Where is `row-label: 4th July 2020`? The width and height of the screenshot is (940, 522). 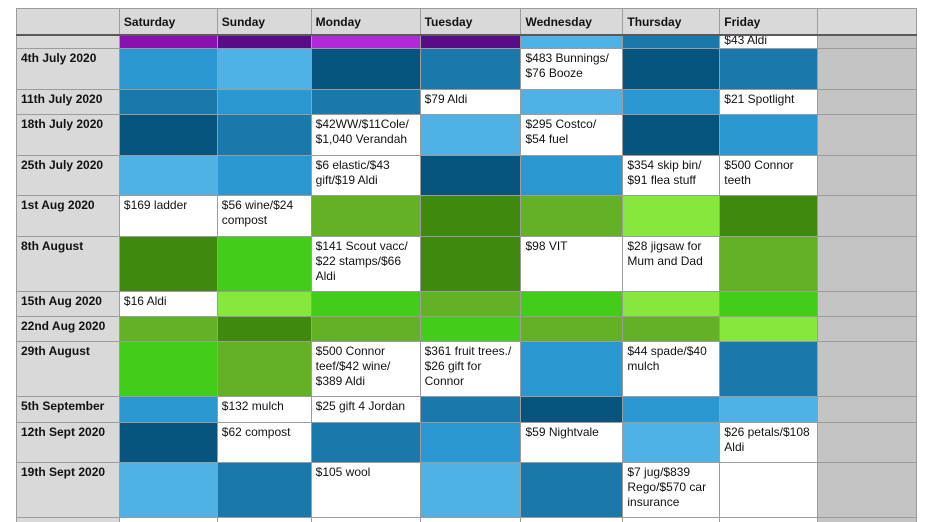
row-label: 4th July 2020 is located at coordinates (68, 69).